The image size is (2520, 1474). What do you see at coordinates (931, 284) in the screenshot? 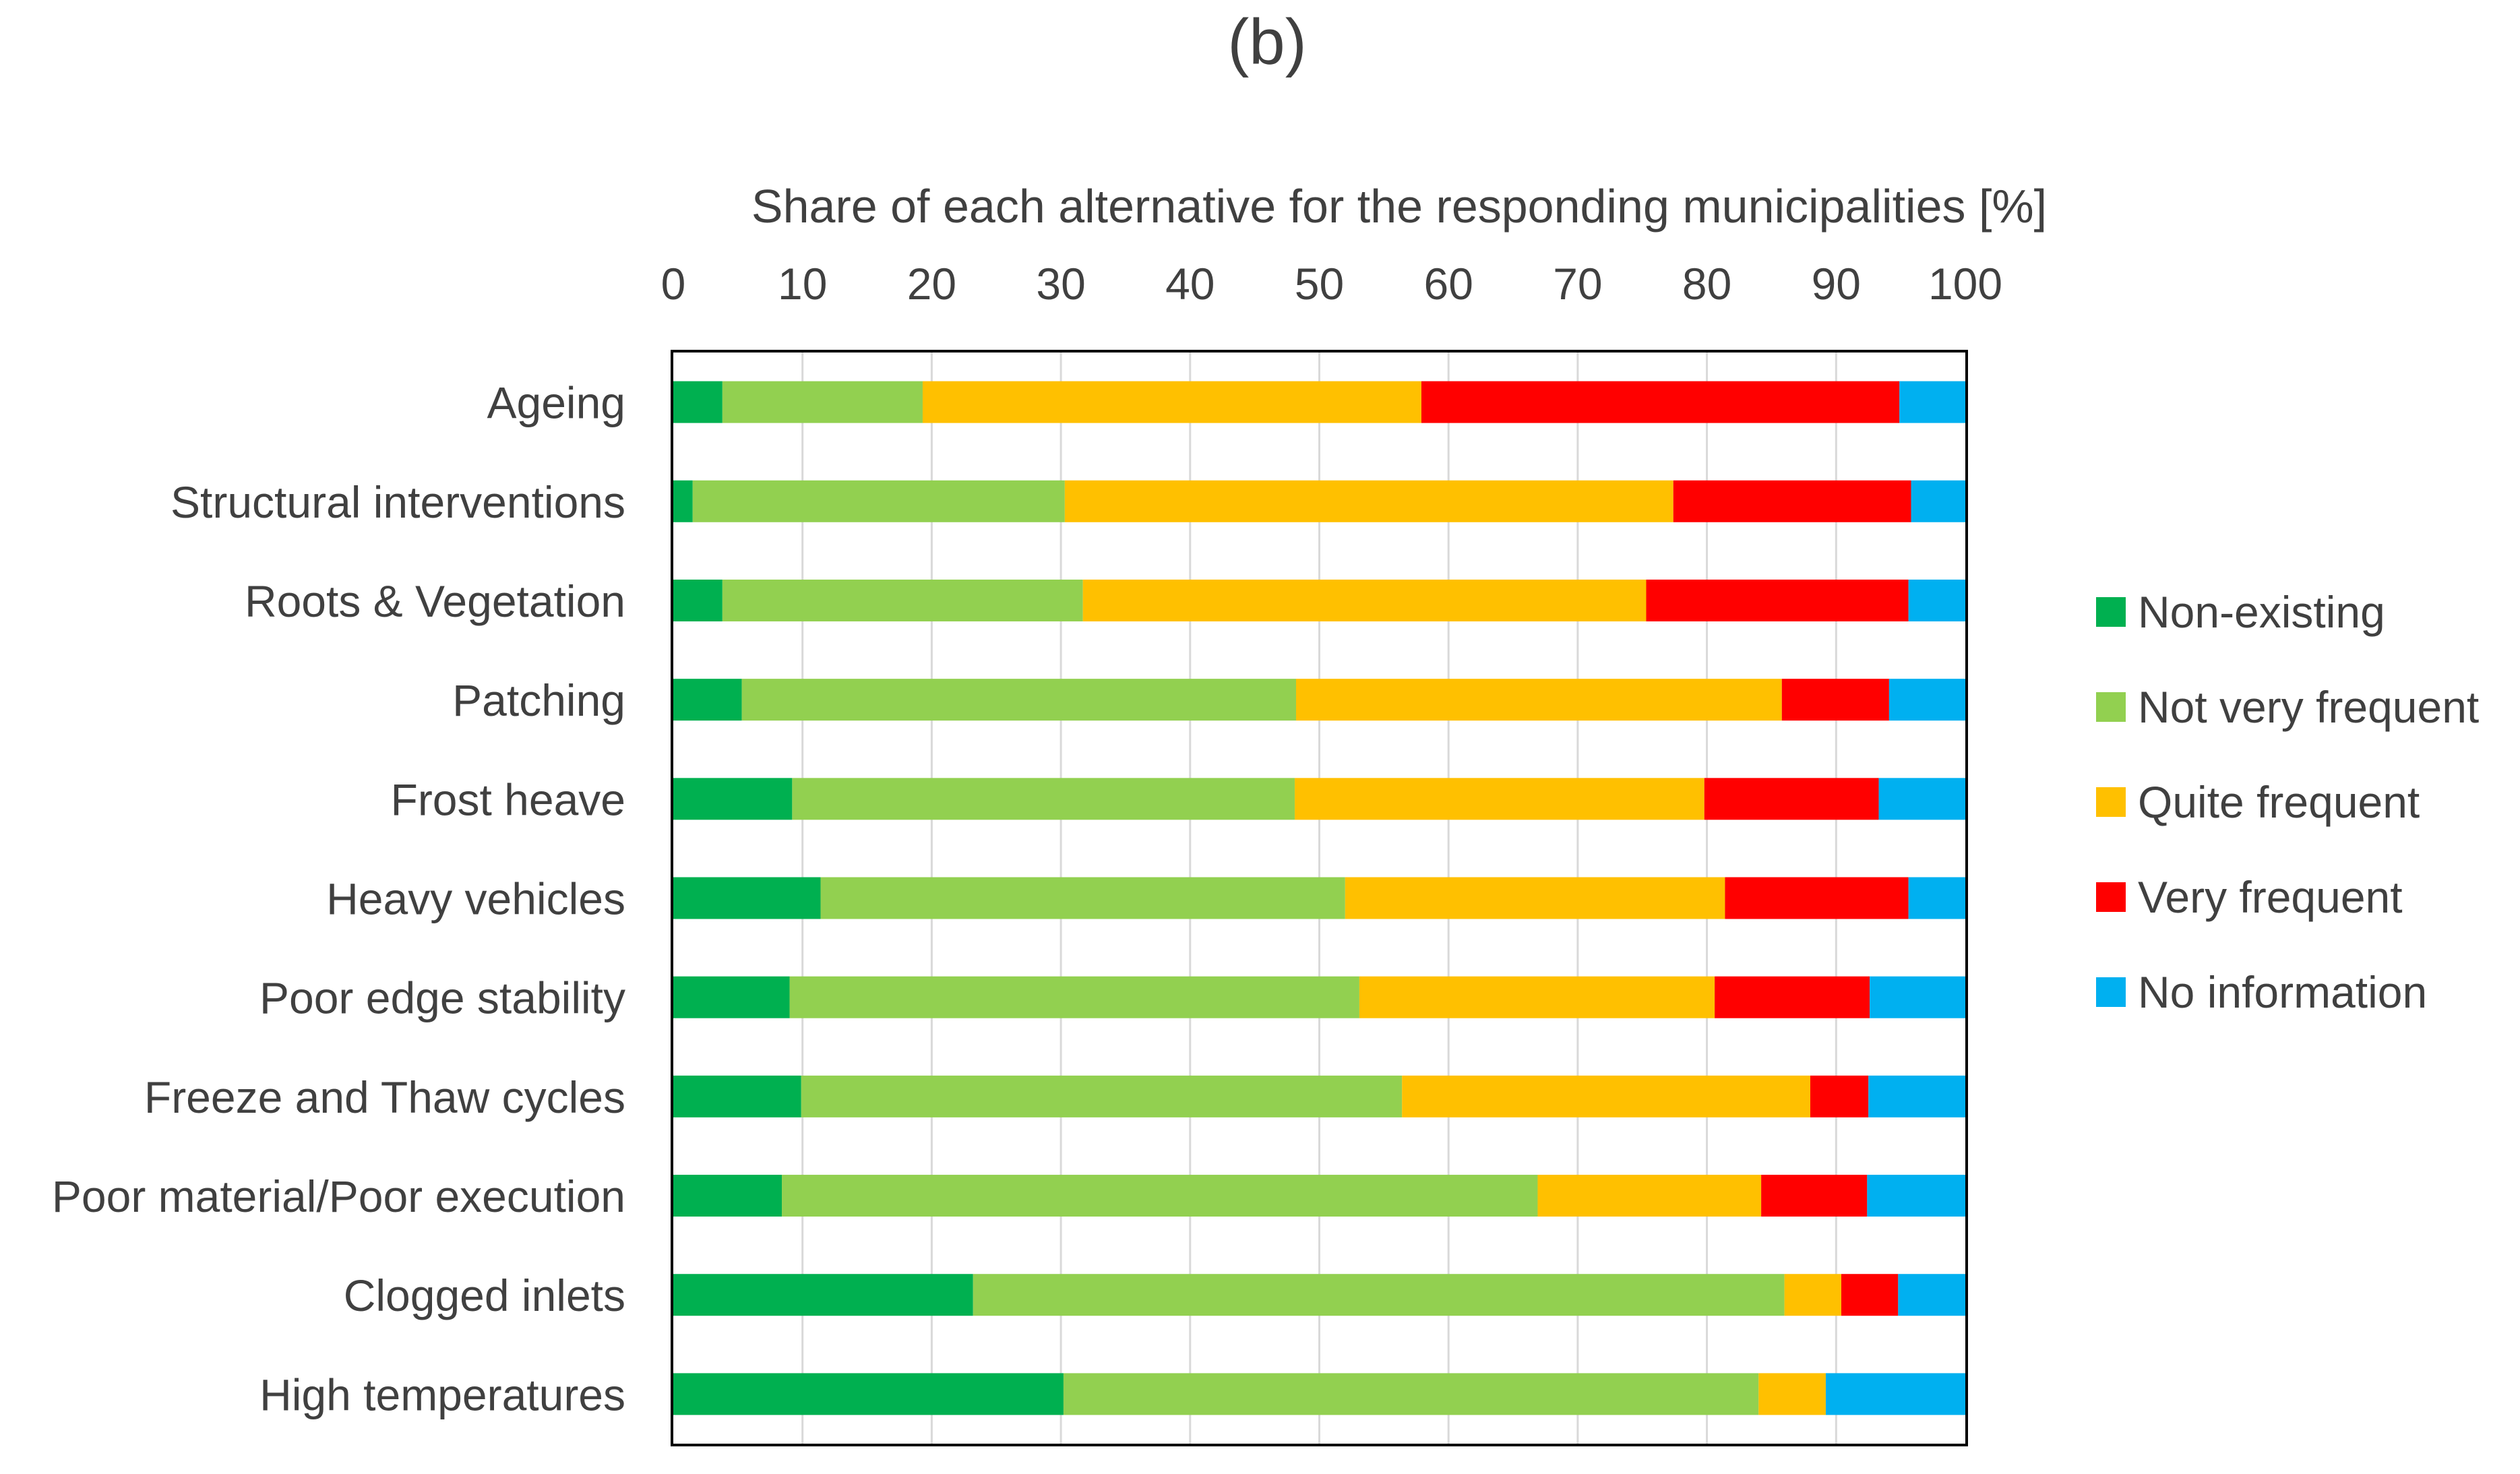
I see `x-tick-label: 20` at bounding box center [931, 284].